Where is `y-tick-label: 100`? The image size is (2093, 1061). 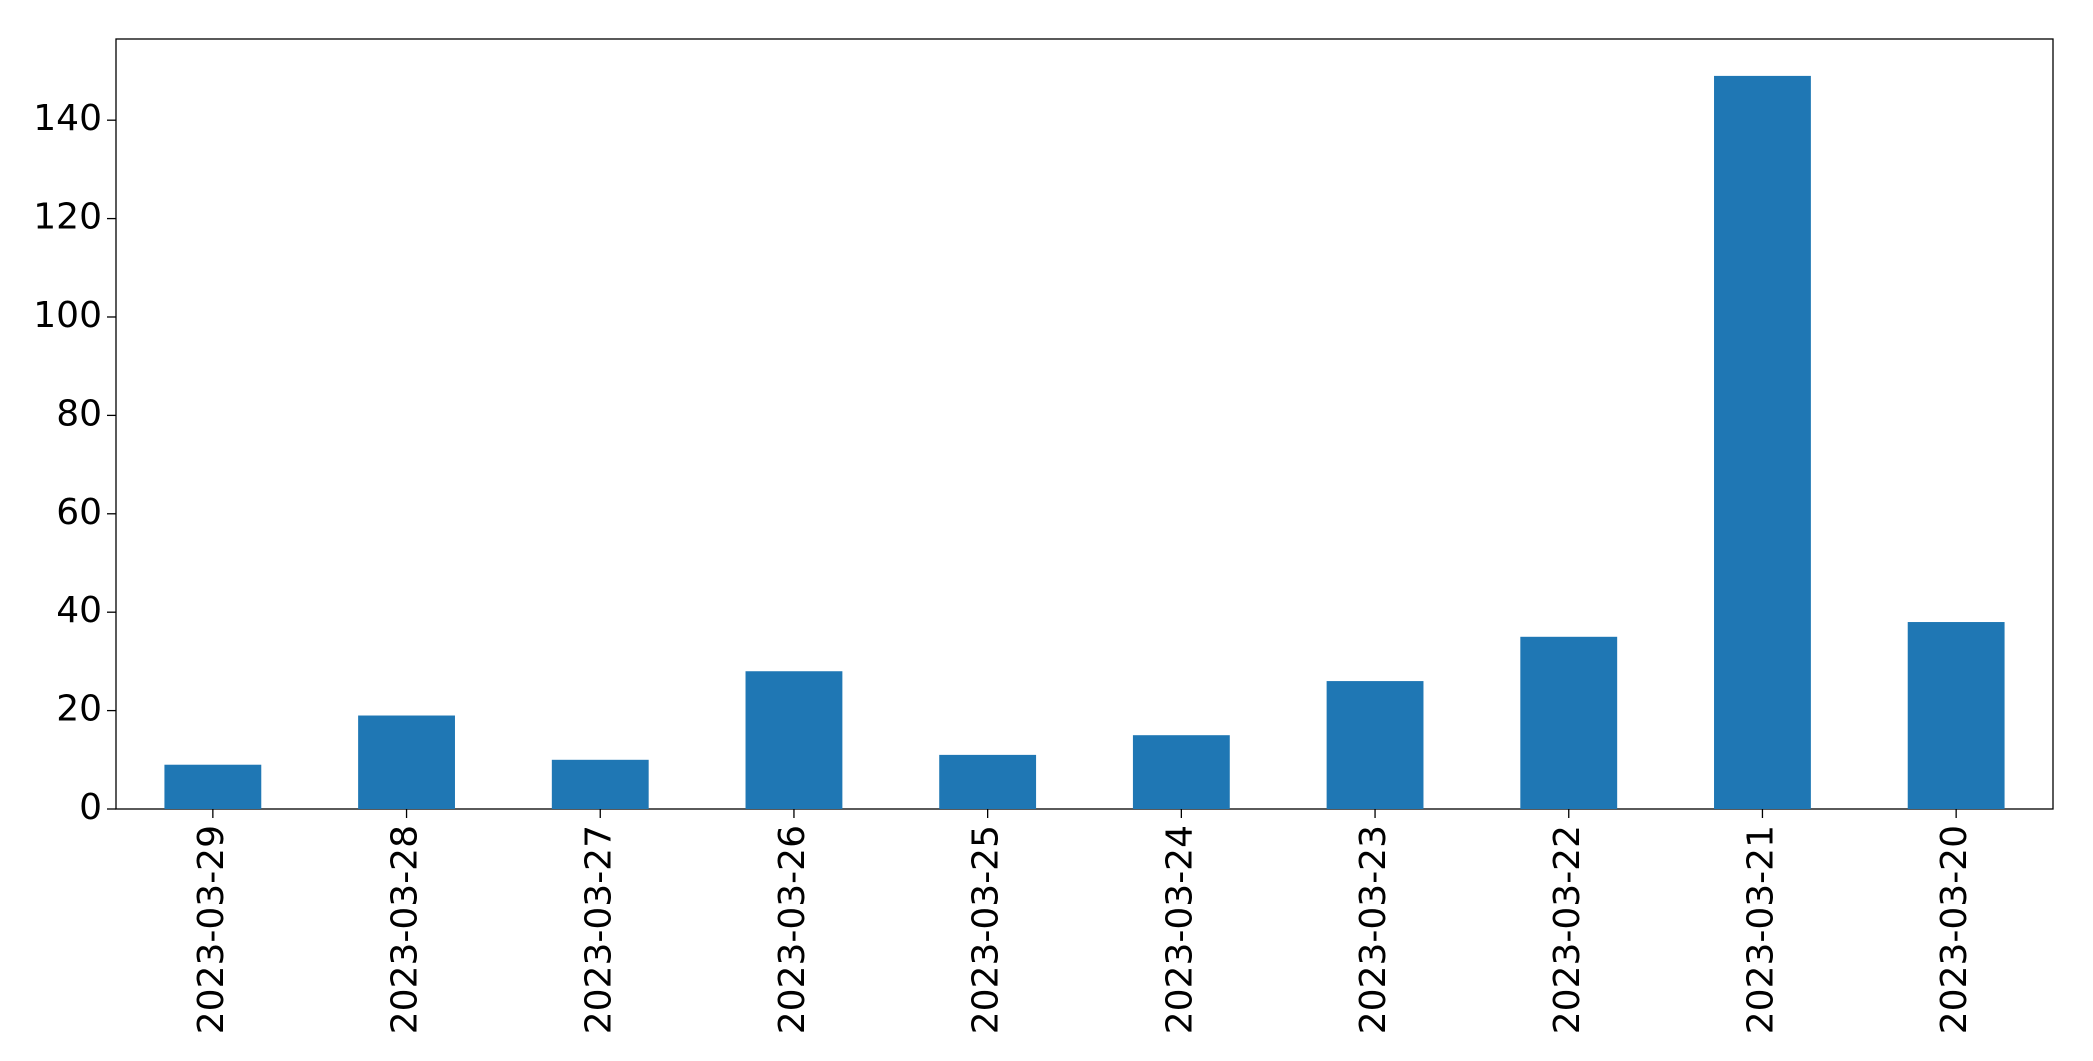 y-tick-label: 100 is located at coordinates (67, 315).